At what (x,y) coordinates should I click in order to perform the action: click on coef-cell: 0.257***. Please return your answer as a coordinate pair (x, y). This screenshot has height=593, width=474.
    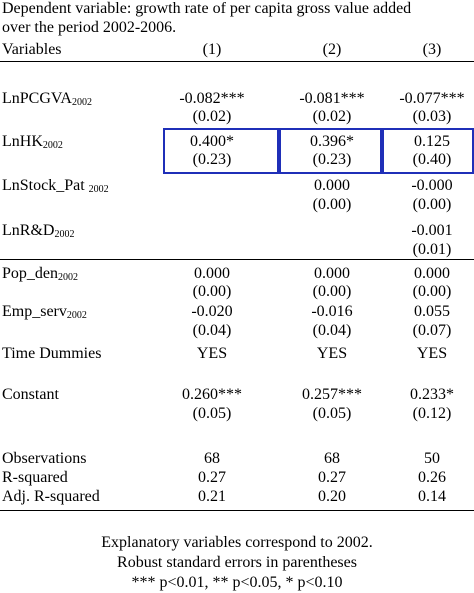
    Looking at the image, I should click on (332, 394).